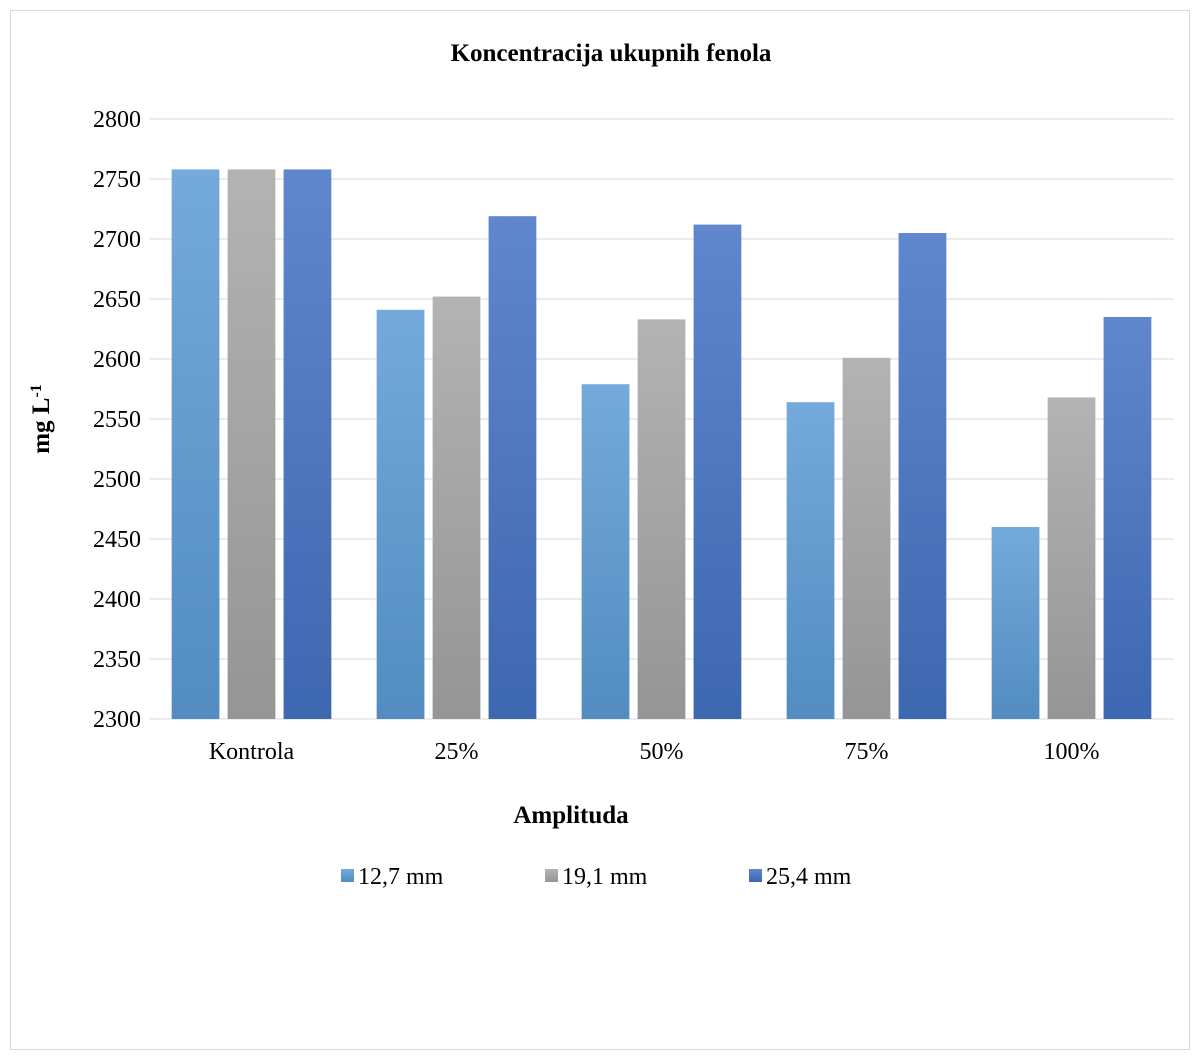 This screenshot has height=1061, width=1201. What do you see at coordinates (117, 360) in the screenshot?
I see `y-tick-label: 2600` at bounding box center [117, 360].